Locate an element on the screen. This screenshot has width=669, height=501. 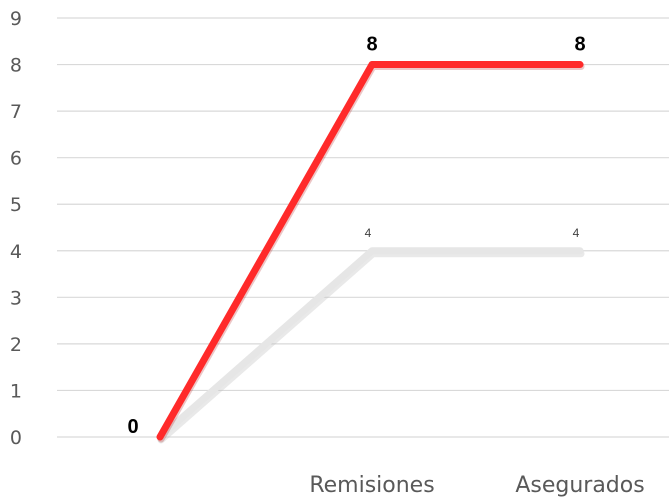
data-label: 0 is located at coordinates (132, 427).